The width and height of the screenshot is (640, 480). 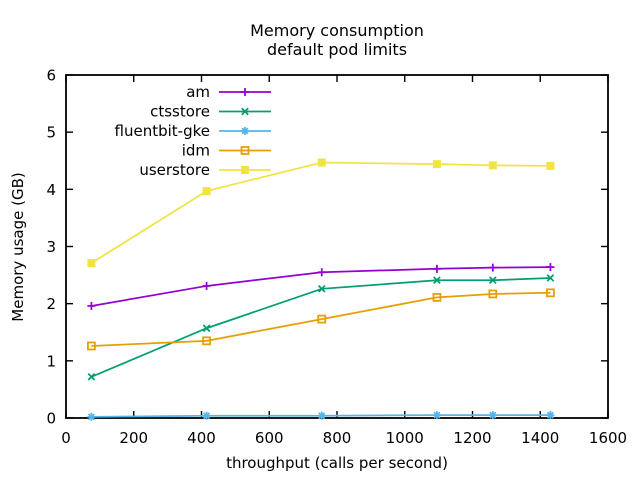 I want to click on legend-item-fluentbit-gke: fluentbit-gke, so click(x=193, y=131).